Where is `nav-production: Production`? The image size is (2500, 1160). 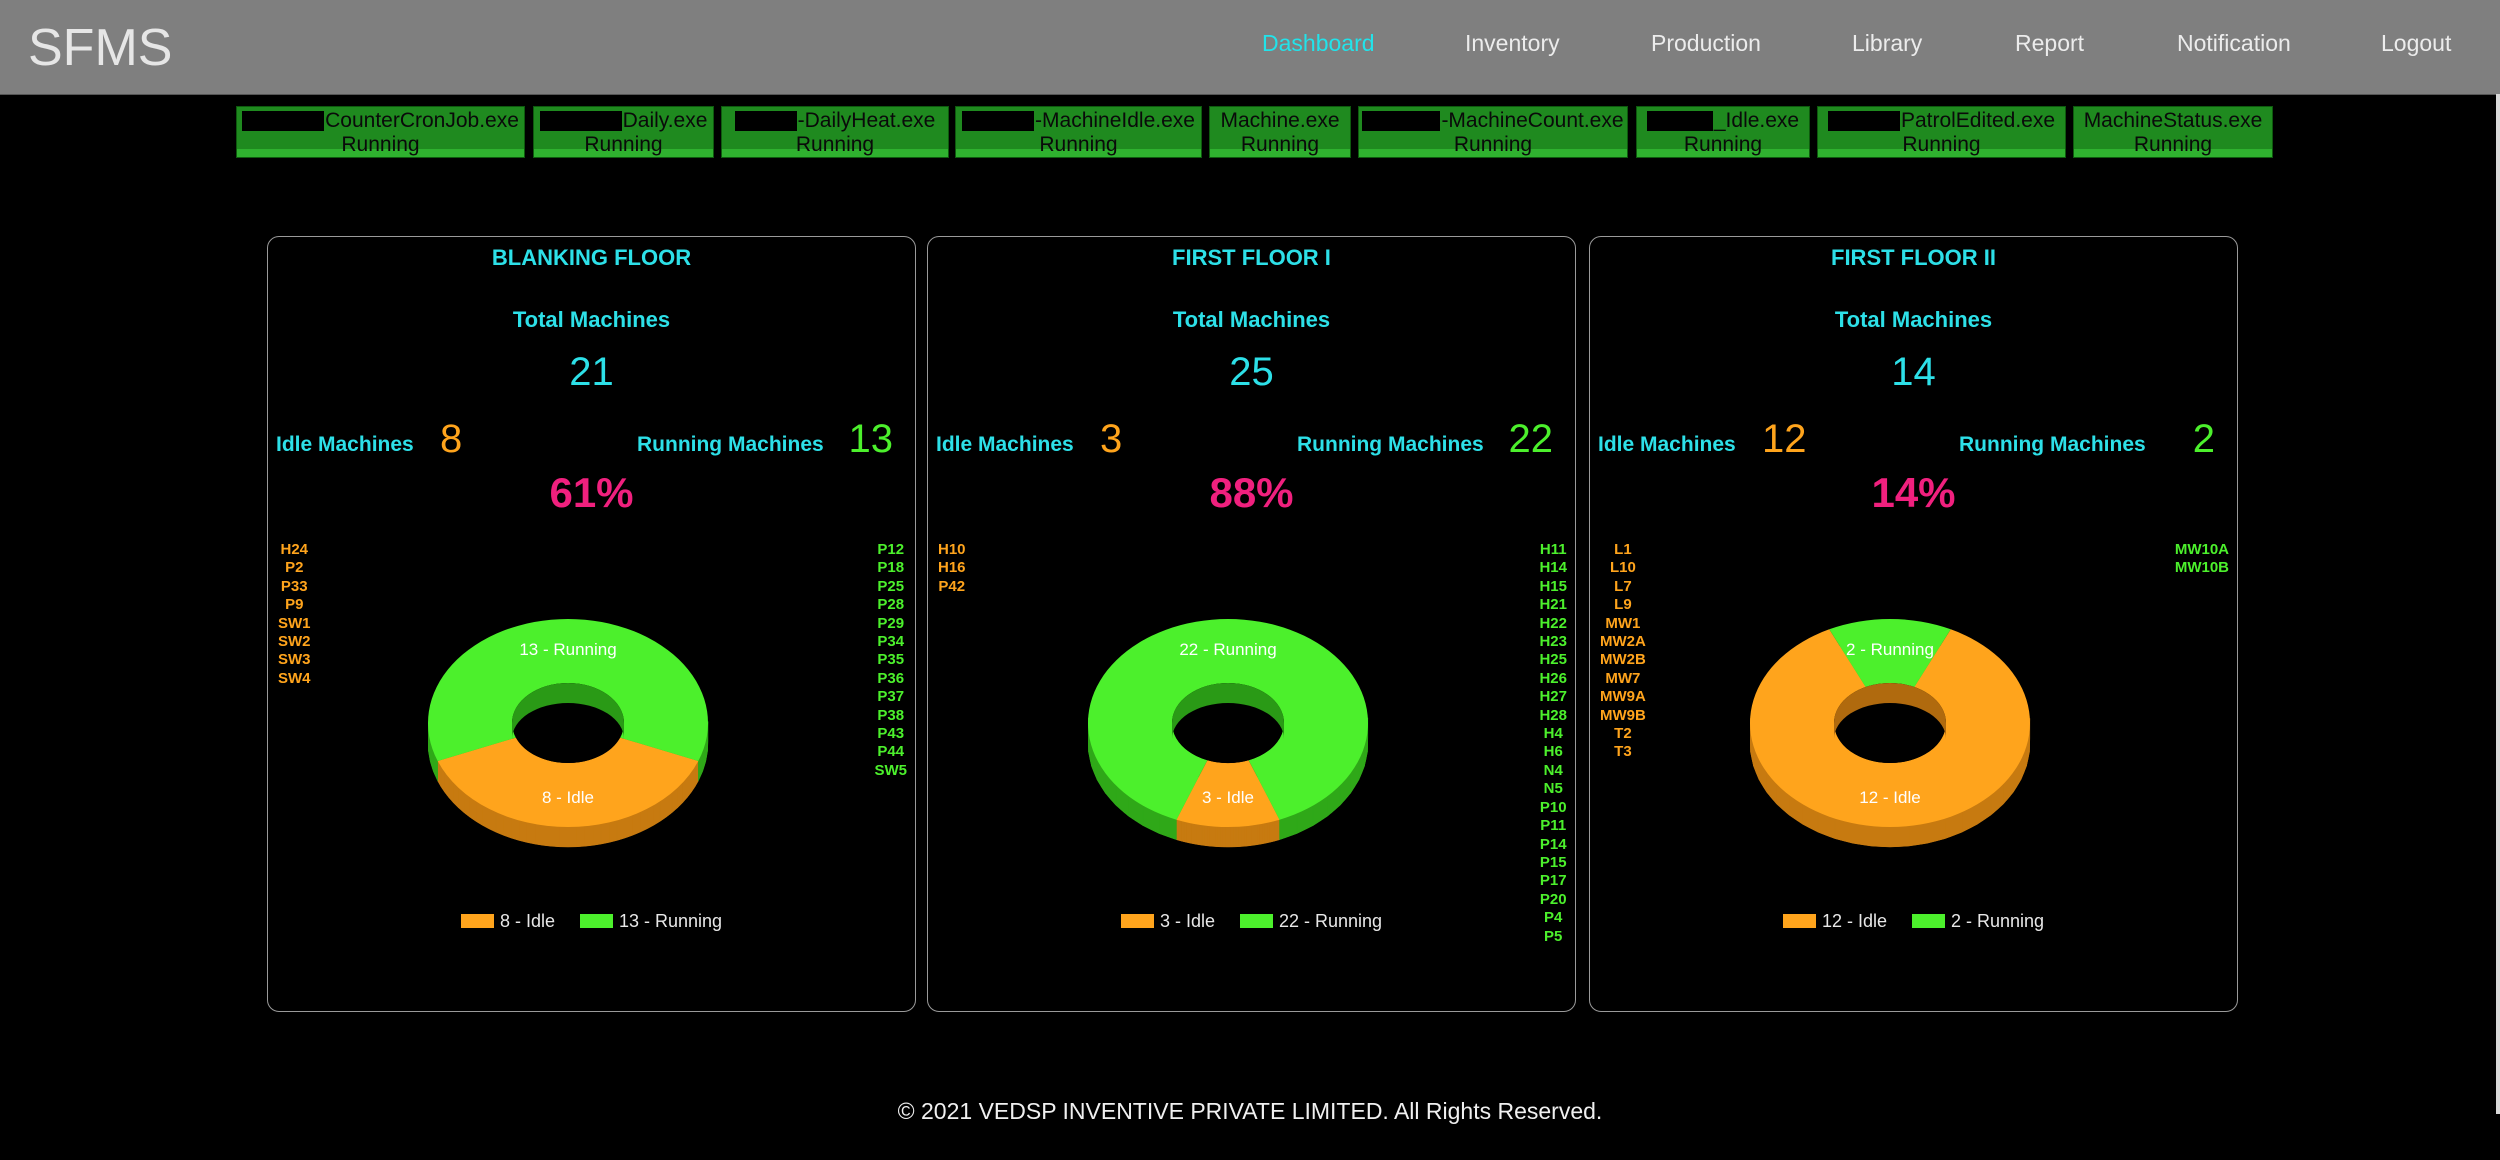 nav-production: Production is located at coordinates (1706, 43).